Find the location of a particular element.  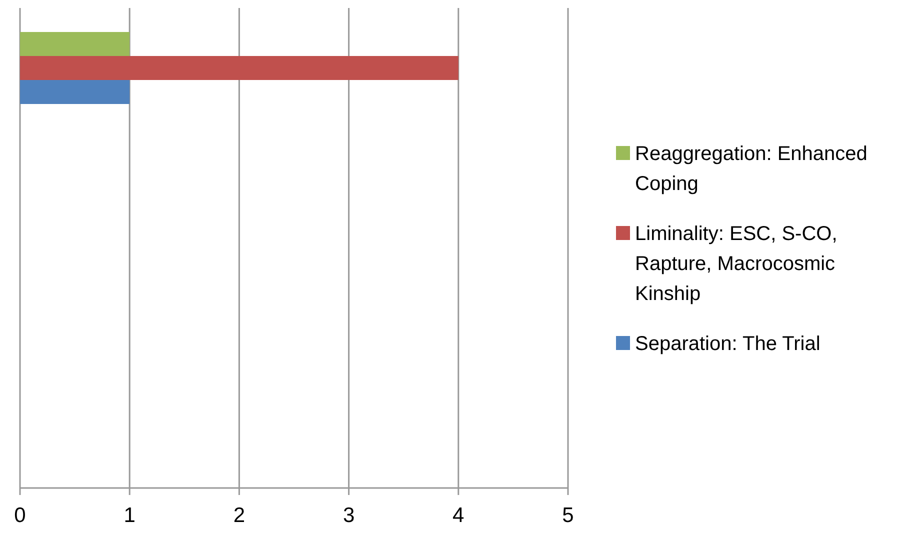

x-tick-label: 0 is located at coordinates (20, 515).